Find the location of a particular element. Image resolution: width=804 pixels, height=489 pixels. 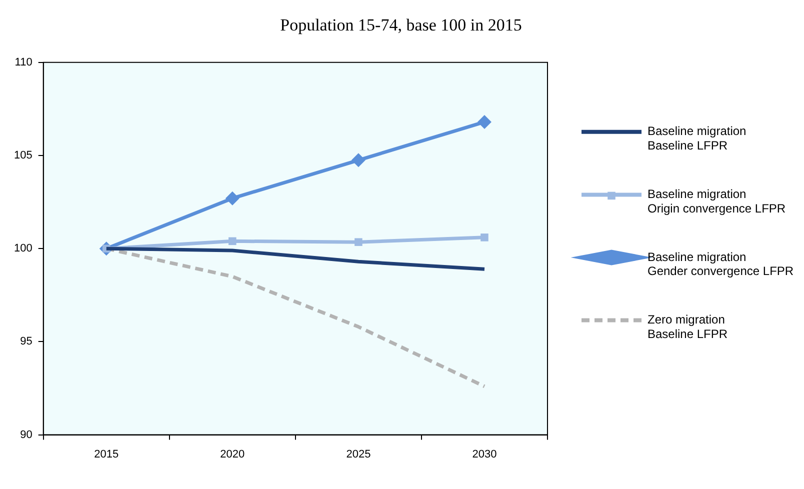

y-tick-label: 110 is located at coordinates (23, 62).